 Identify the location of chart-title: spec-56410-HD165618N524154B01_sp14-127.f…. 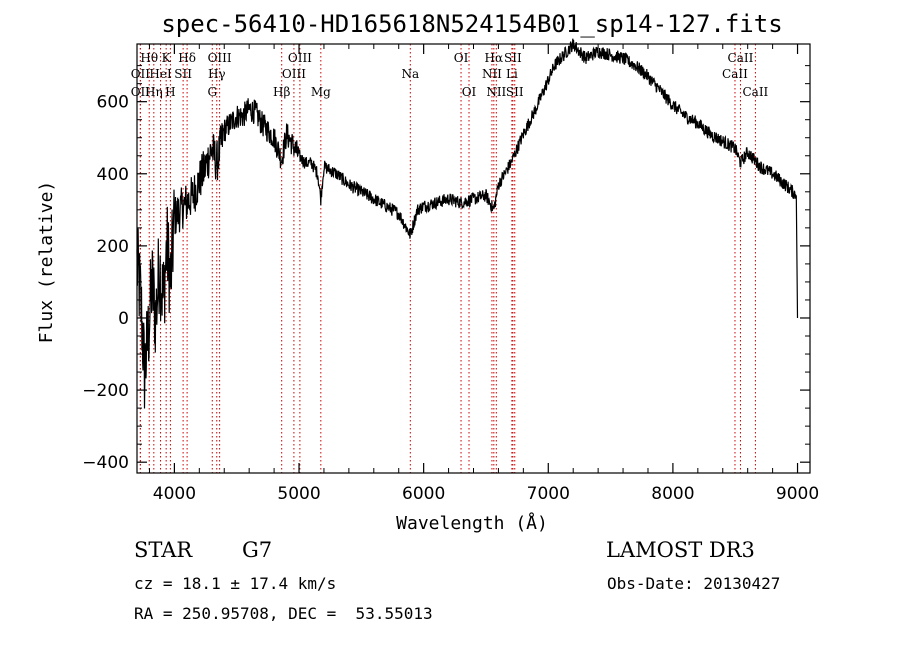
(471, 24).